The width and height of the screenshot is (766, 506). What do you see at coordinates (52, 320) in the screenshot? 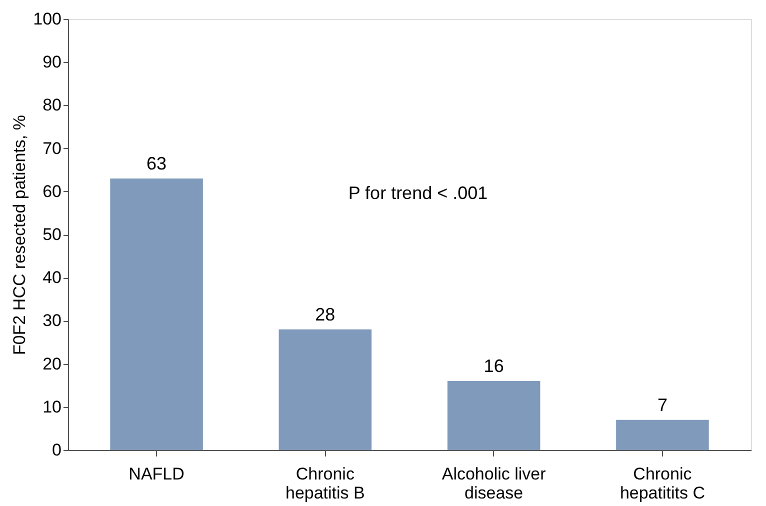
I see `y-tick-label: 30` at bounding box center [52, 320].